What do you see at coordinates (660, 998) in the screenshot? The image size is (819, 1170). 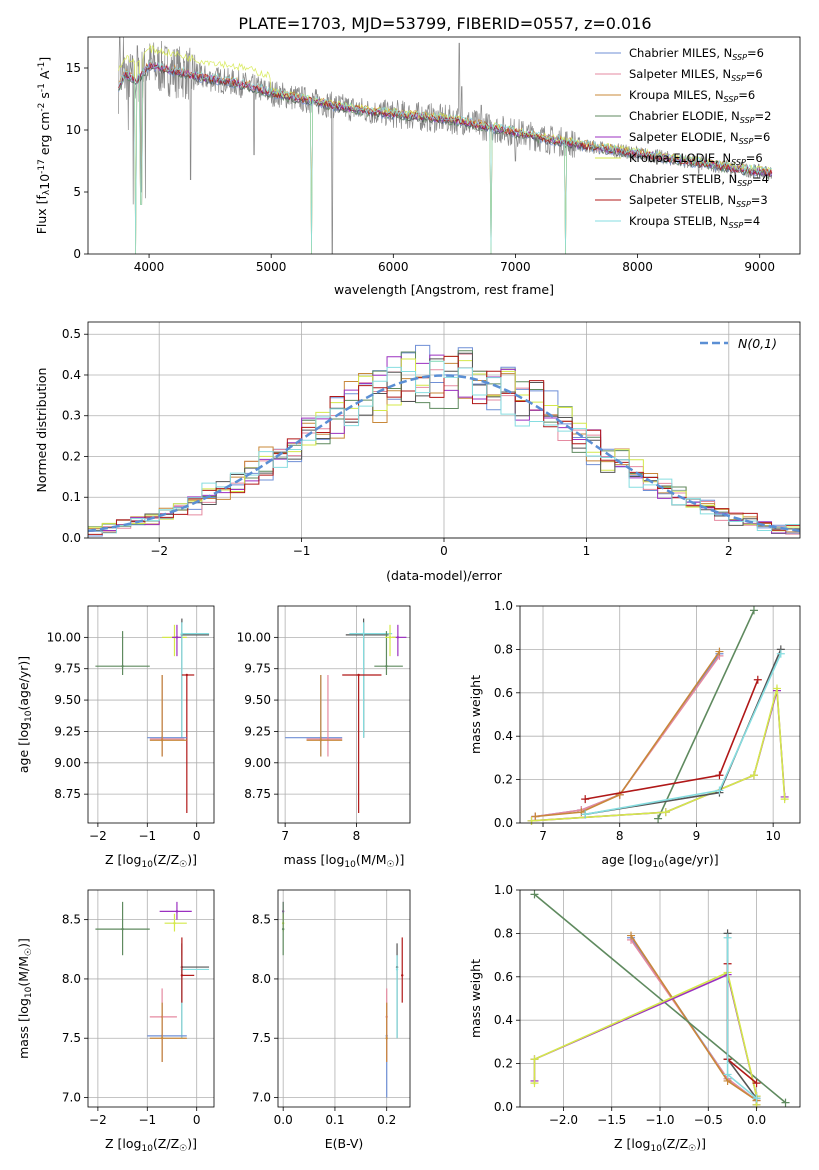 I see `series-line-chabrier-elodie` at bounding box center [660, 998].